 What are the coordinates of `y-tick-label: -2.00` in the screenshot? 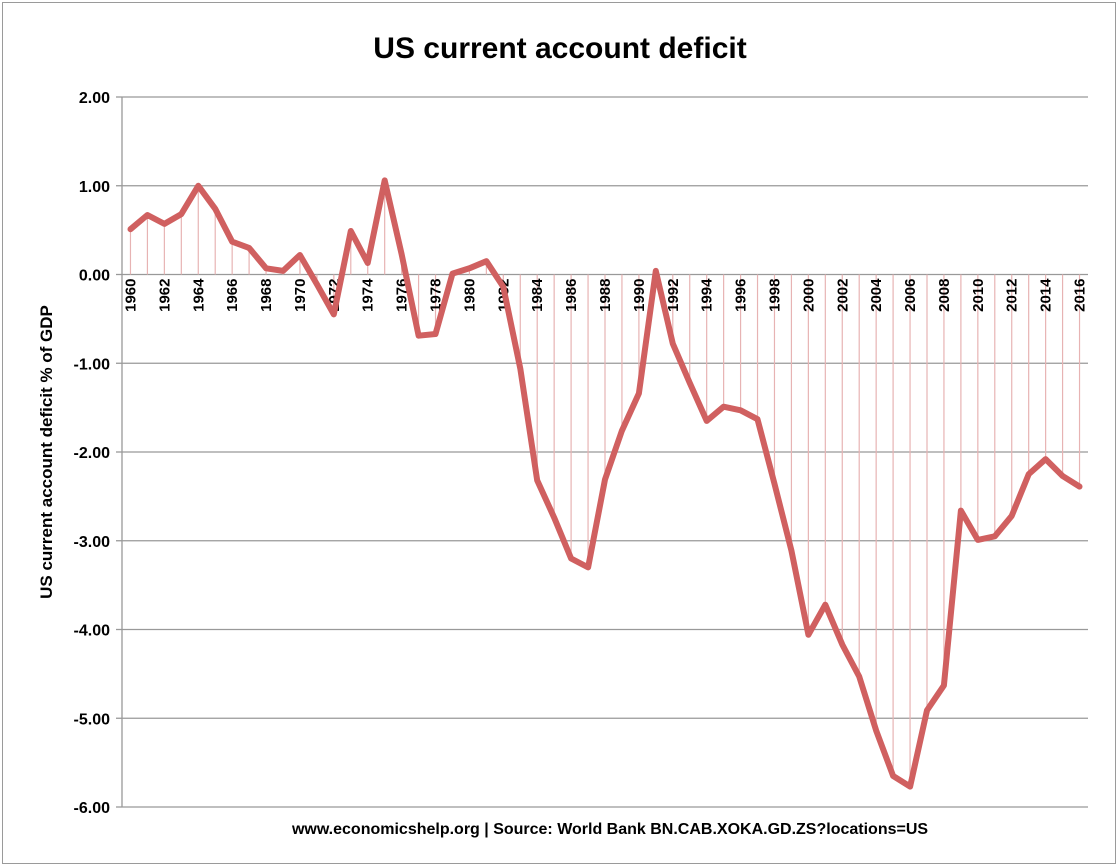 It's located at (92, 453).